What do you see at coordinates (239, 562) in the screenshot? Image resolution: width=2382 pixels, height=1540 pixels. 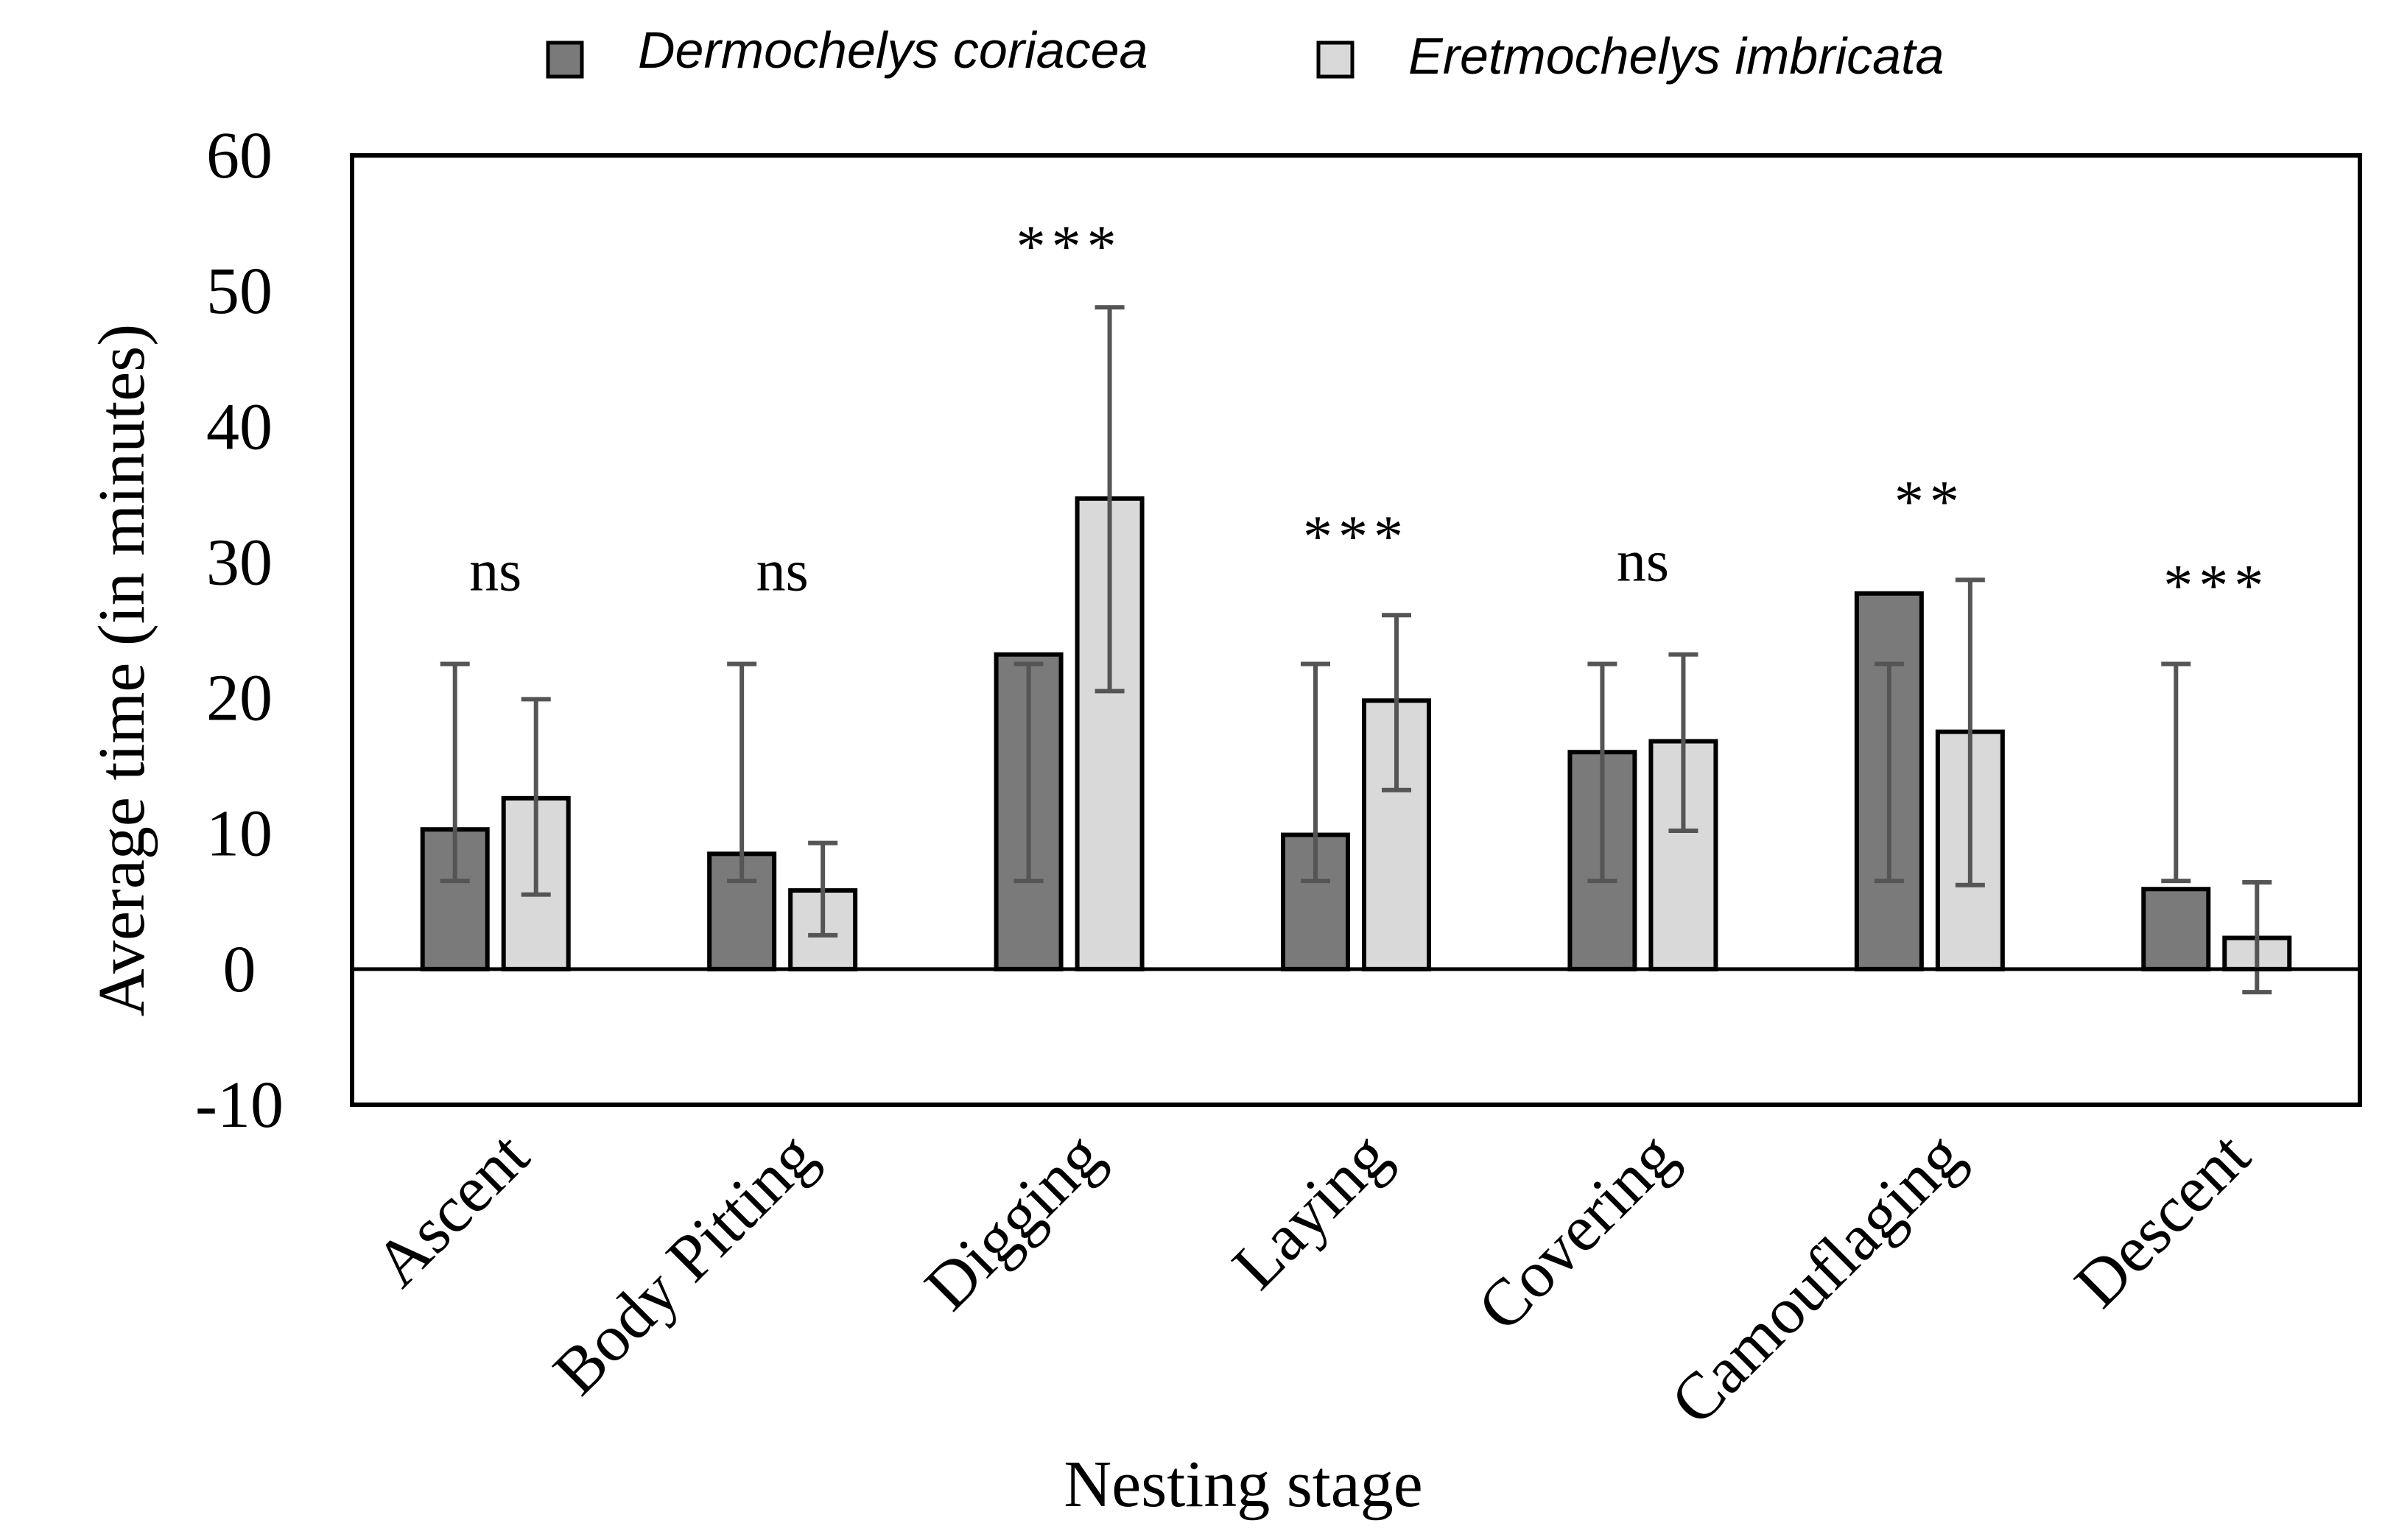 I see `y-tick-label: 30` at bounding box center [239, 562].